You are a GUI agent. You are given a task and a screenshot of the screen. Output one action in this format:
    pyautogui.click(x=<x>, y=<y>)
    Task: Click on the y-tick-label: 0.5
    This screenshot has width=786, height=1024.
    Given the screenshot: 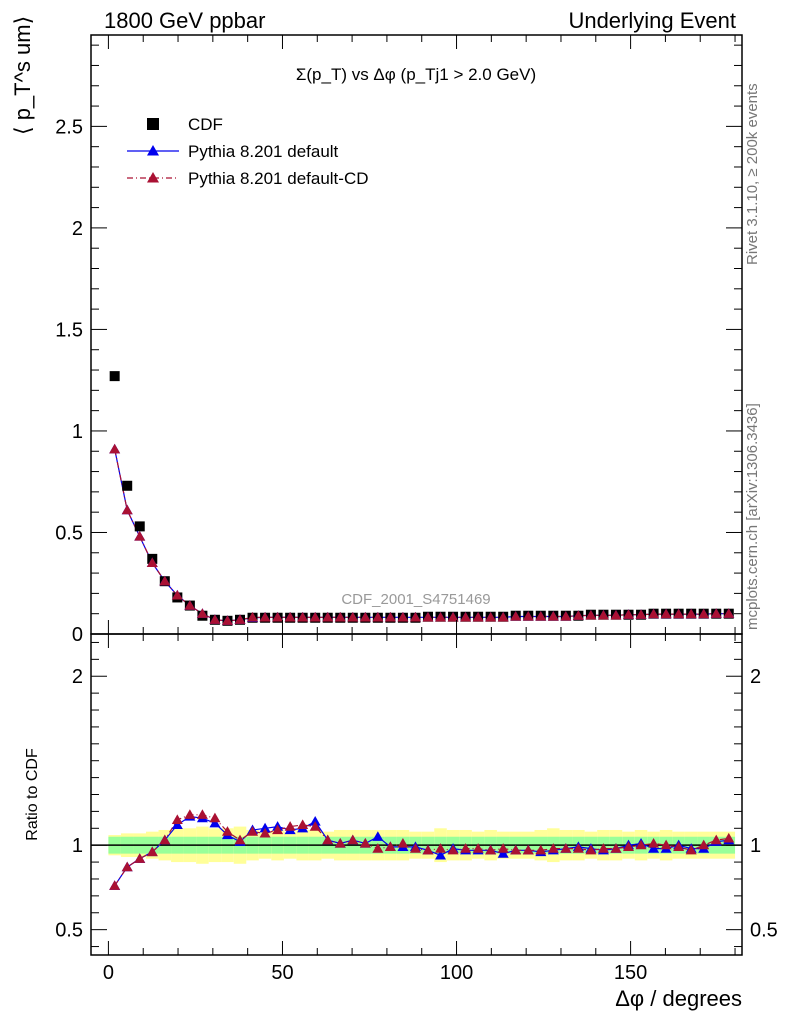 What is the action you would take?
    pyautogui.click(x=69, y=533)
    